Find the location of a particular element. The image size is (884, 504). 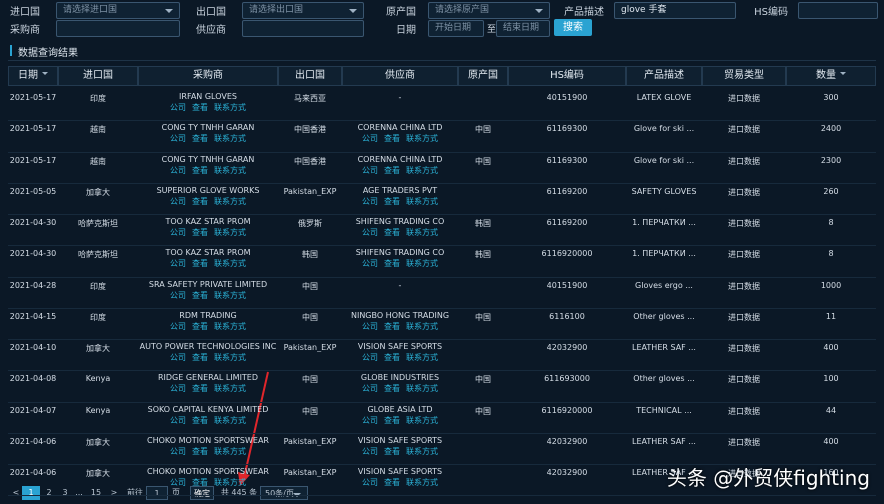

date-input: 开始日期 is located at coordinates (456, 28).